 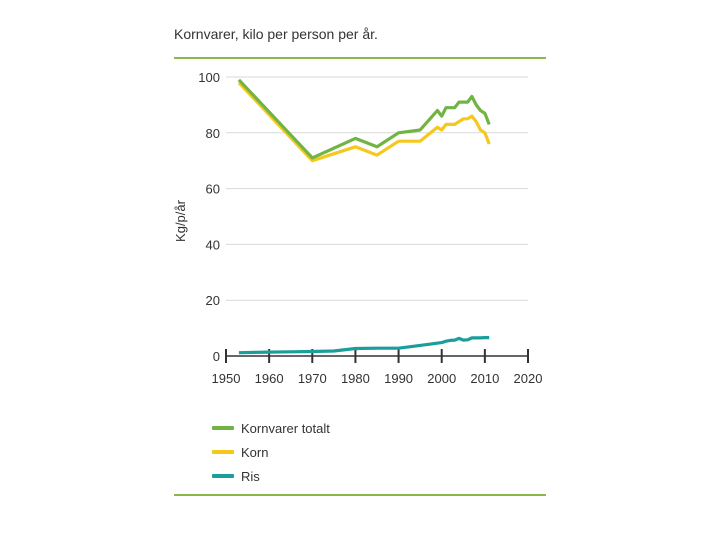 What do you see at coordinates (223, 452) in the screenshot?
I see `legend-swatch-korn` at bounding box center [223, 452].